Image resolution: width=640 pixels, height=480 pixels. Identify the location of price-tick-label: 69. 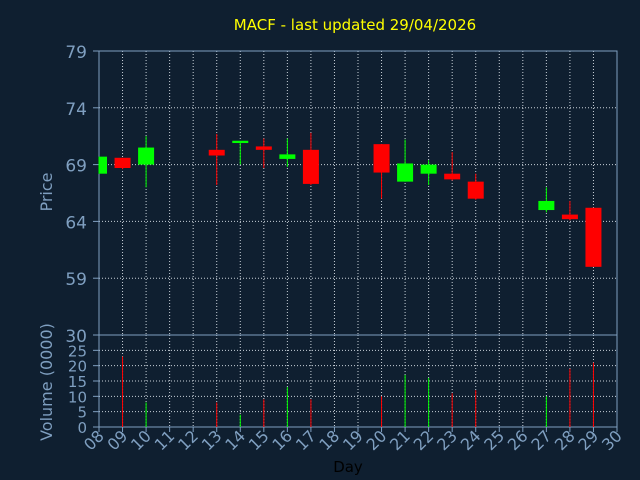
(76, 167).